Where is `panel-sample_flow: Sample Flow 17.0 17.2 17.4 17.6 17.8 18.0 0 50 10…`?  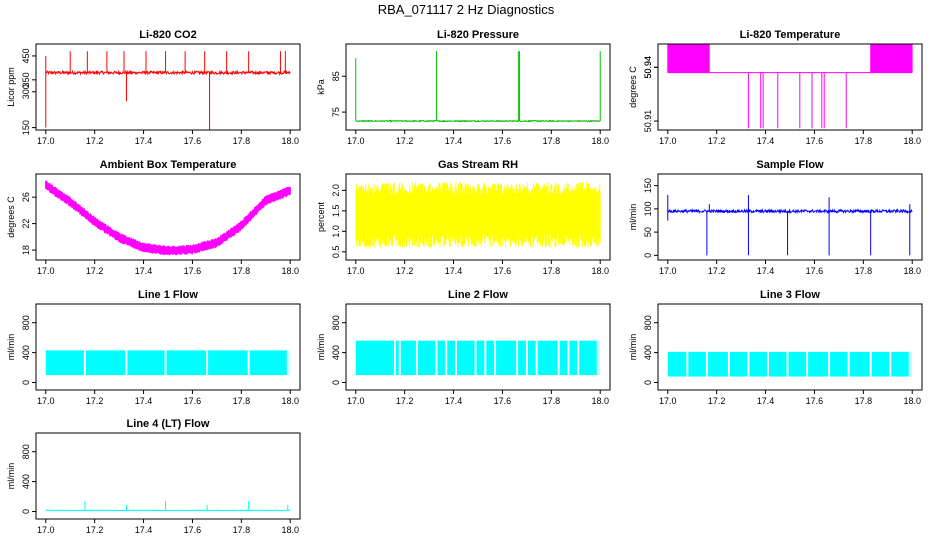 panel-sample_flow: Sample Flow 17.0 17.2 17.4 17.6 17.8 18.0 0 50 10… is located at coordinates (775, 217).